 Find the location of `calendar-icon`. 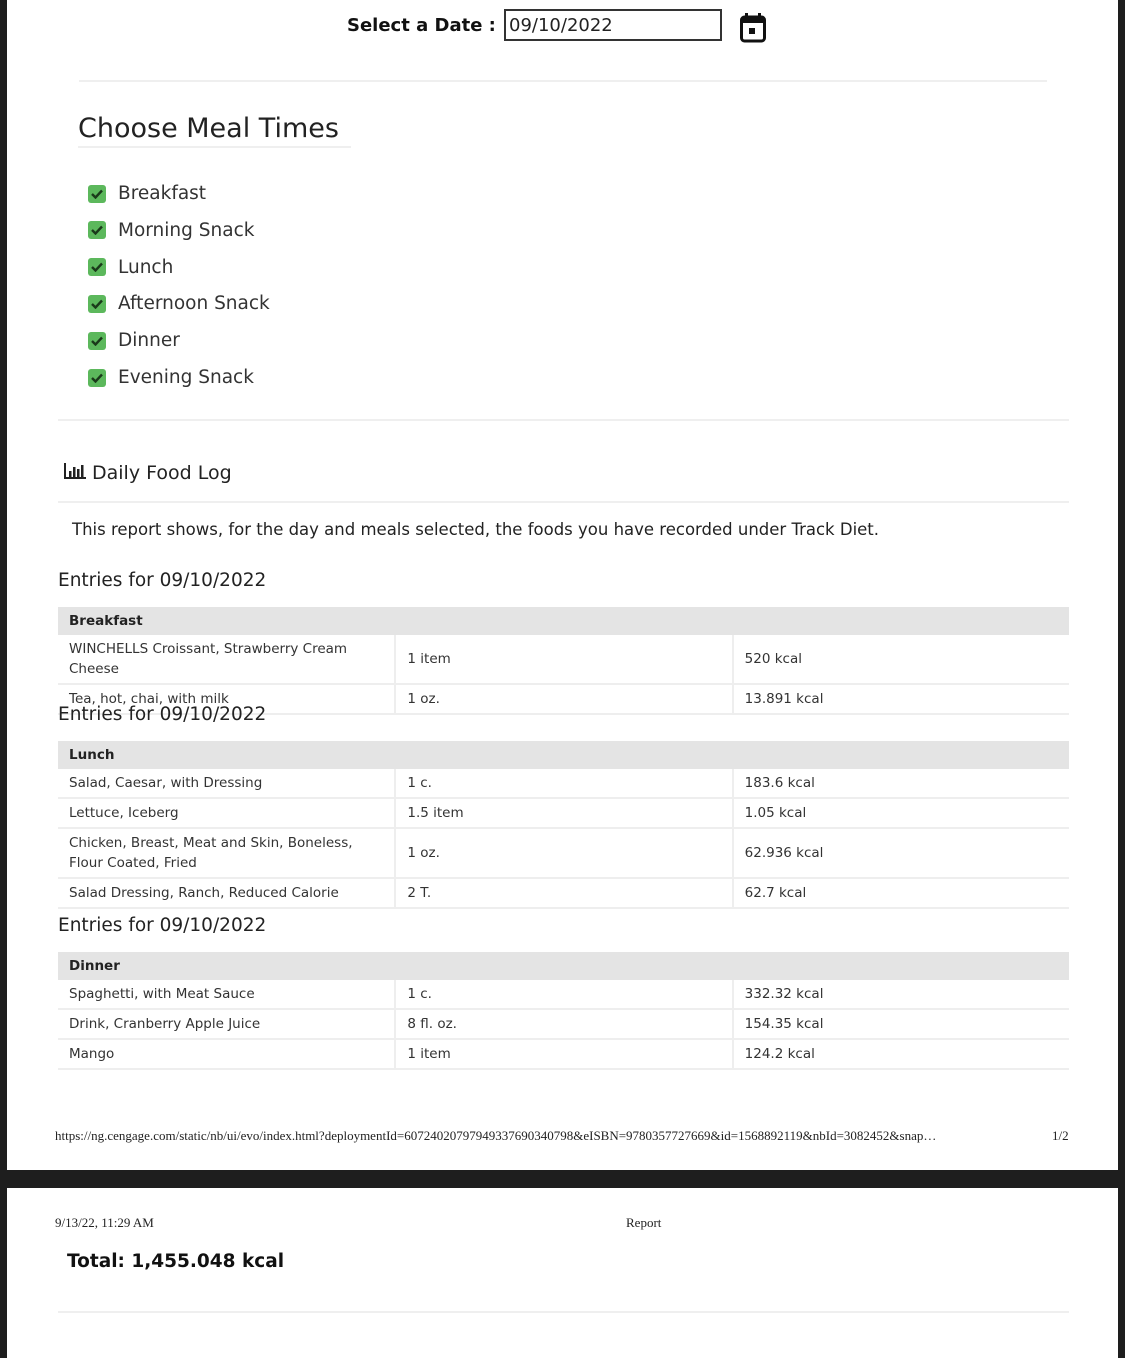

calendar-icon is located at coordinates (753, 30).